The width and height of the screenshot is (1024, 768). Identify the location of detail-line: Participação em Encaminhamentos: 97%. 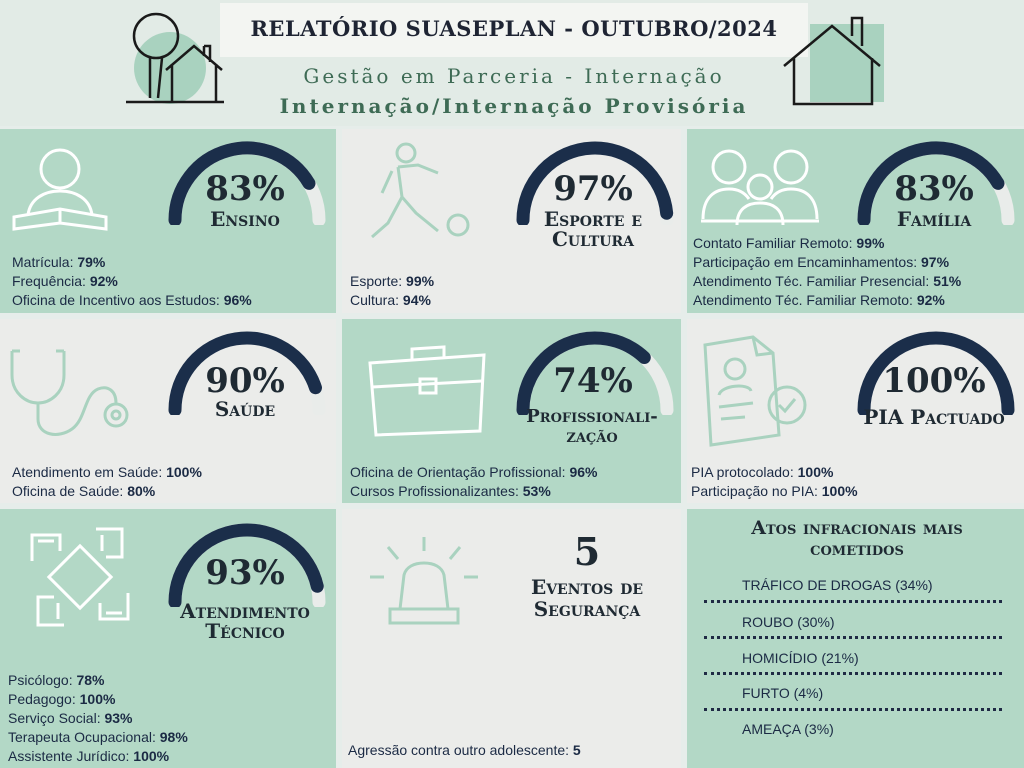
(821, 262).